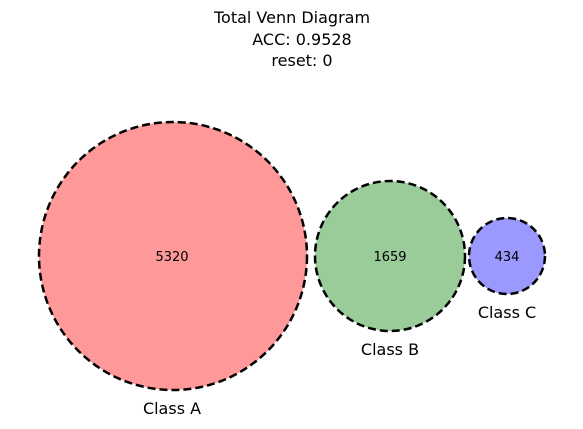 This screenshot has width=583, height=429. I want to click on set-count-class-c: 434, so click(507, 257).